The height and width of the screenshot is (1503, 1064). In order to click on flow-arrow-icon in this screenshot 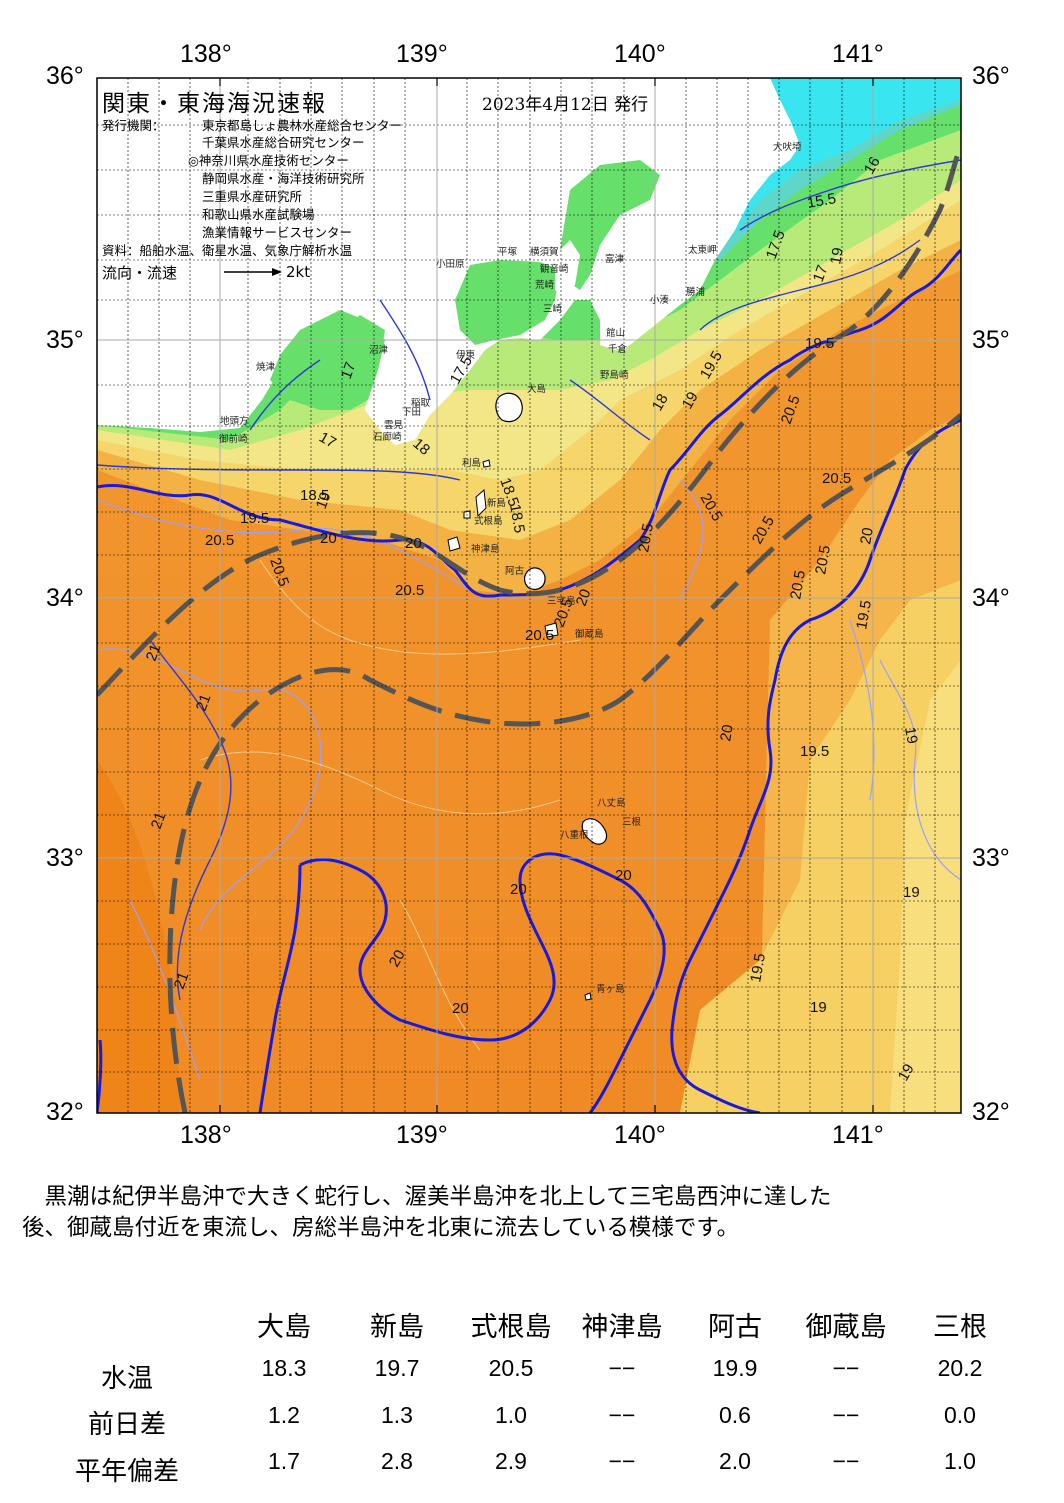, I will do `click(253, 272)`.